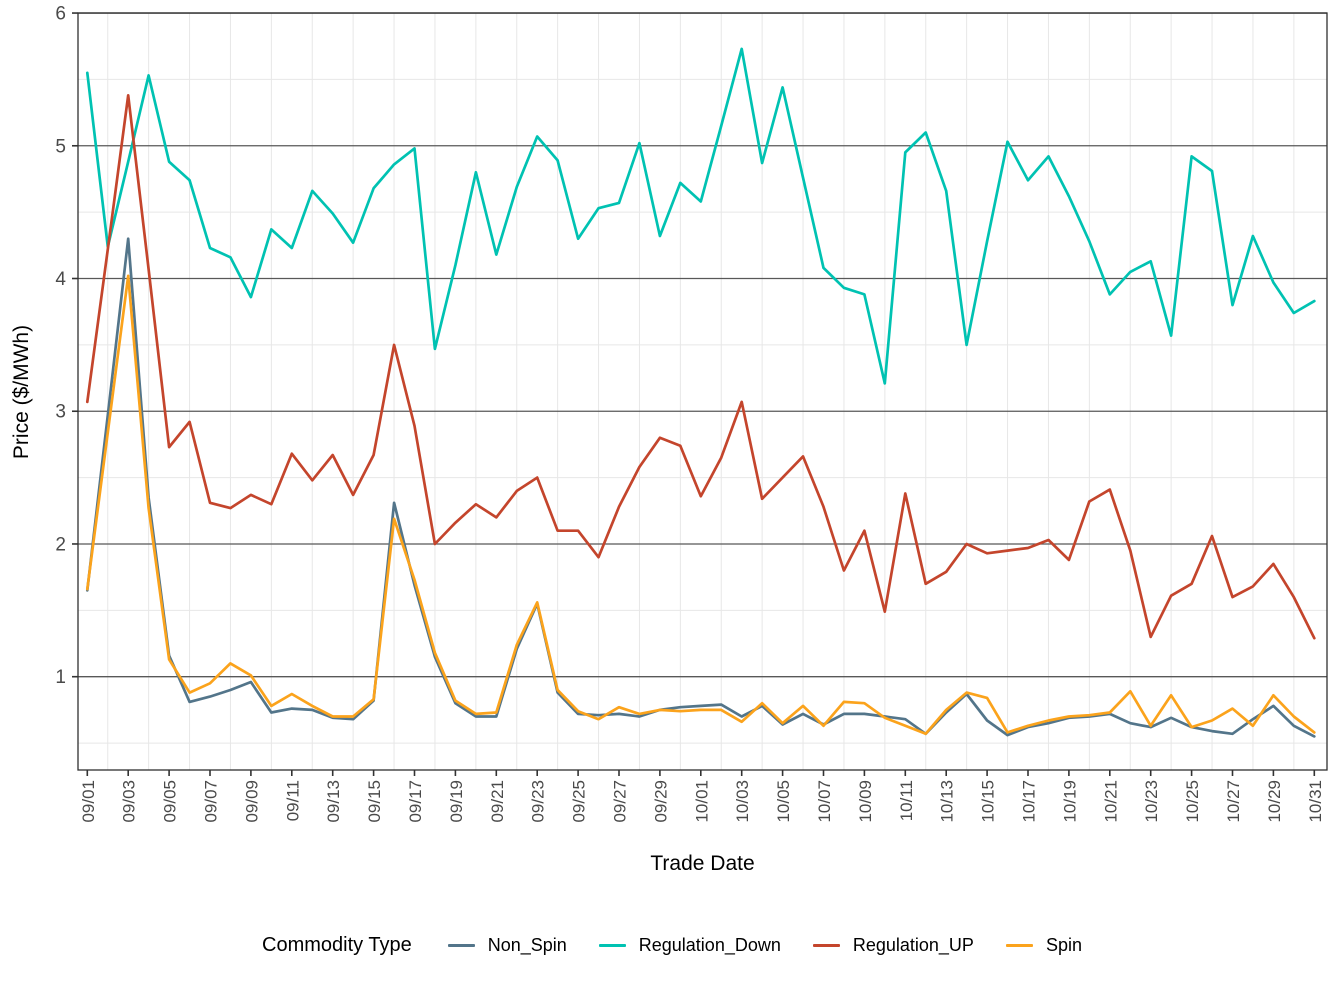 This screenshot has height=1008, width=1344. Describe the element at coordinates (170, 801) in the screenshot. I see `x-tick-label: 09/05` at that location.